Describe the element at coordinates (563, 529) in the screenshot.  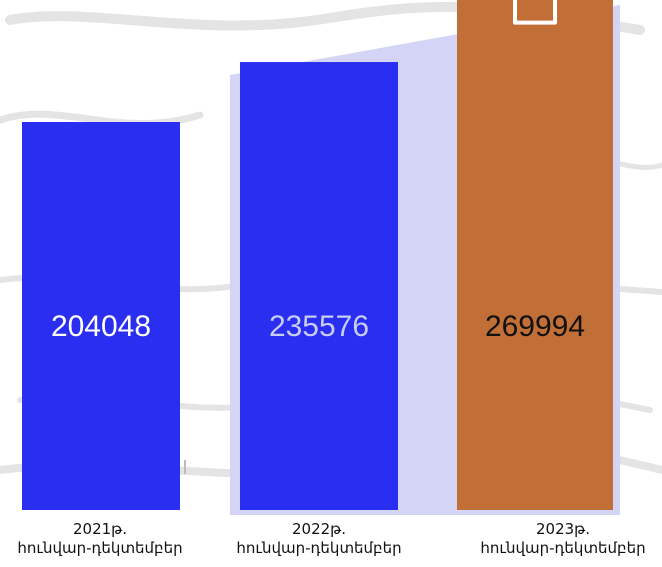
I see `category-year: 2023թ.` at that location.